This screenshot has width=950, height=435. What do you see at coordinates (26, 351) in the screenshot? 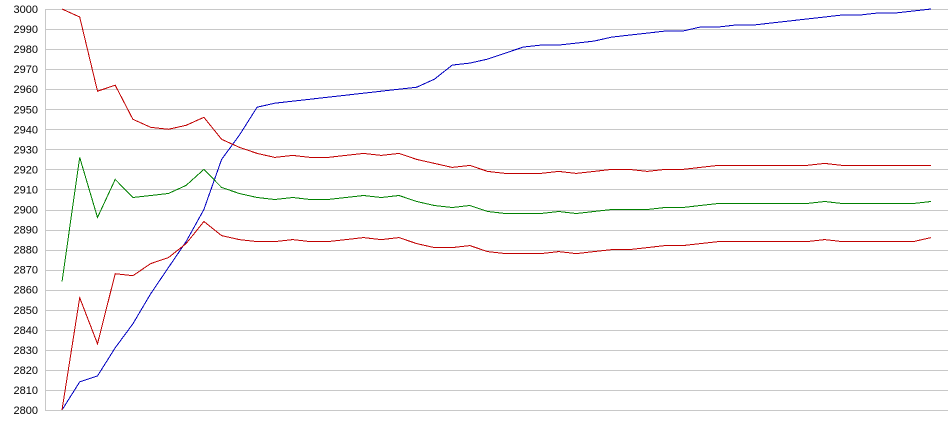
I see `y-tick-label: 2830` at bounding box center [26, 351].